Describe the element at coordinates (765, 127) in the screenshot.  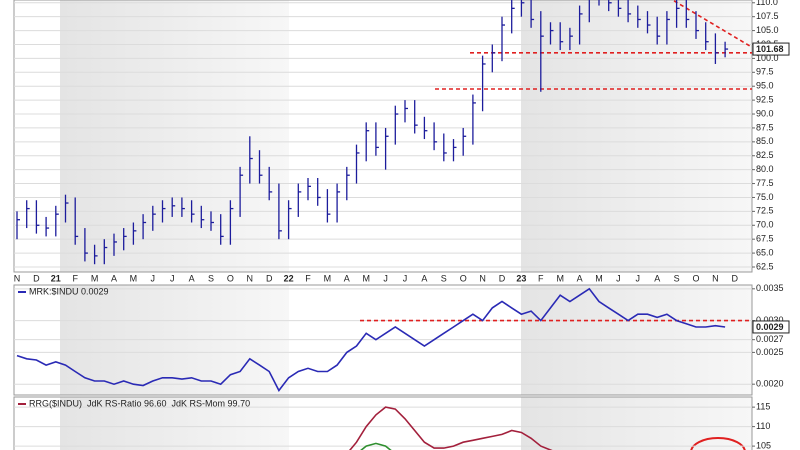
I see `y-tick-label: 87.5` at that location.